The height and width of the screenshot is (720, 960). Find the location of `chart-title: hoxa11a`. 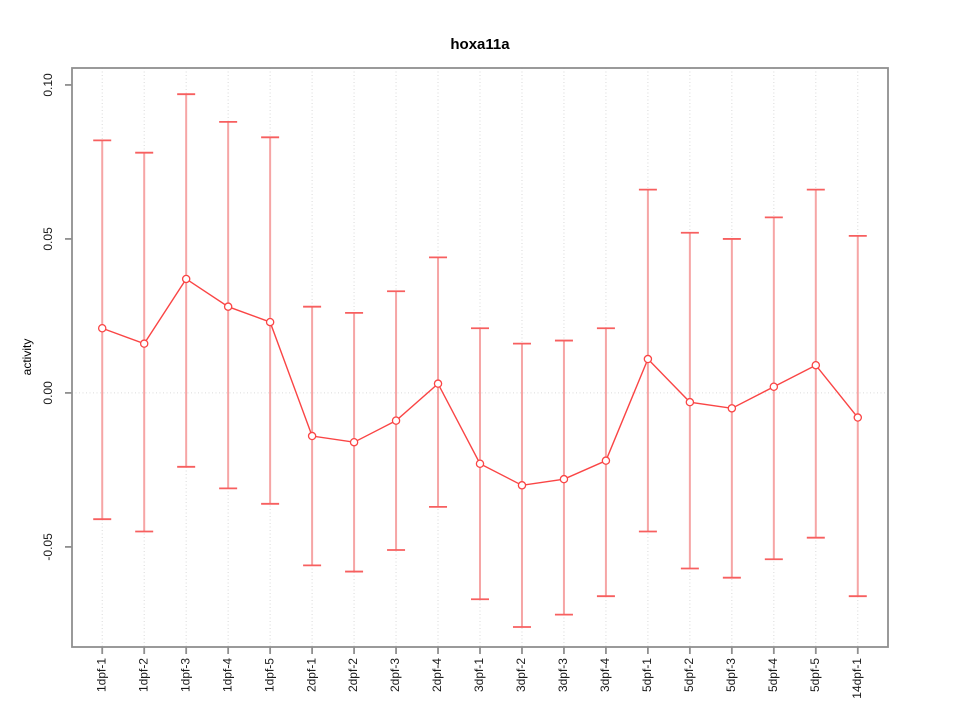

chart-title: hoxa11a is located at coordinates (480, 44).